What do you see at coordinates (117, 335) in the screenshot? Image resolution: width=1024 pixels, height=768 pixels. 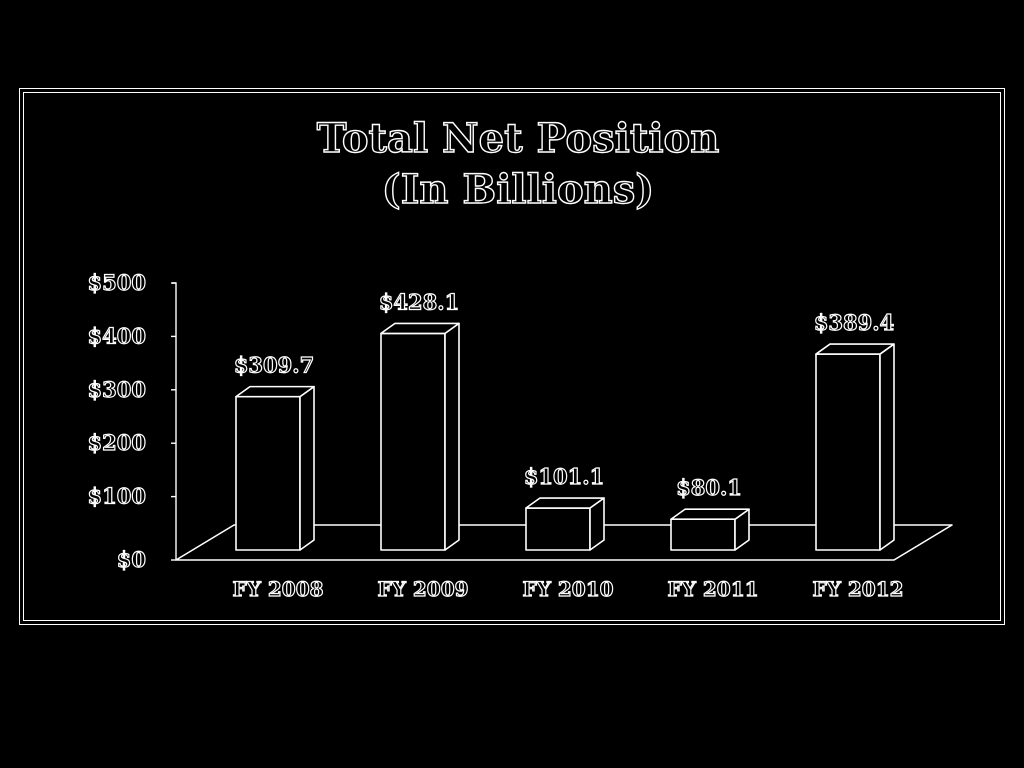 I see `y-tick-label: $400` at bounding box center [117, 335].